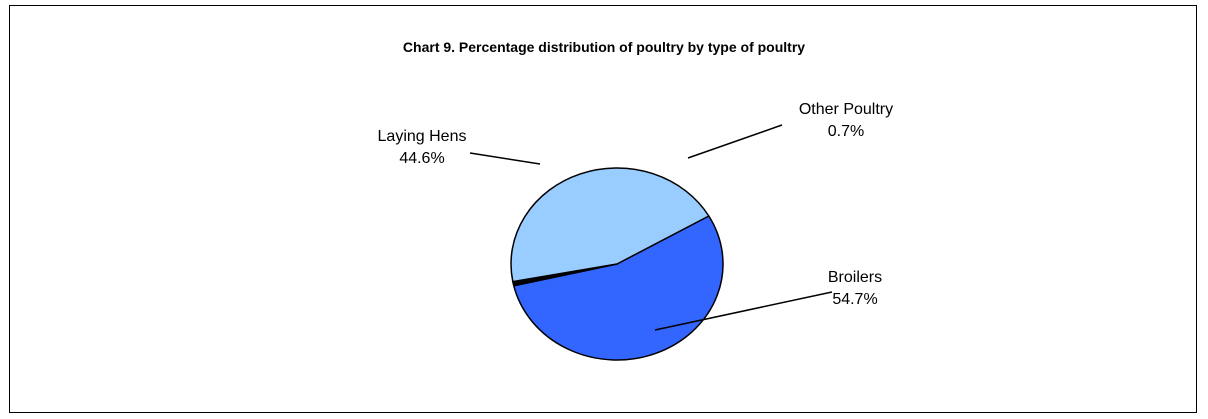  Describe the element at coordinates (846, 109) in the screenshot. I see `slice-label: Other Poultry` at that location.